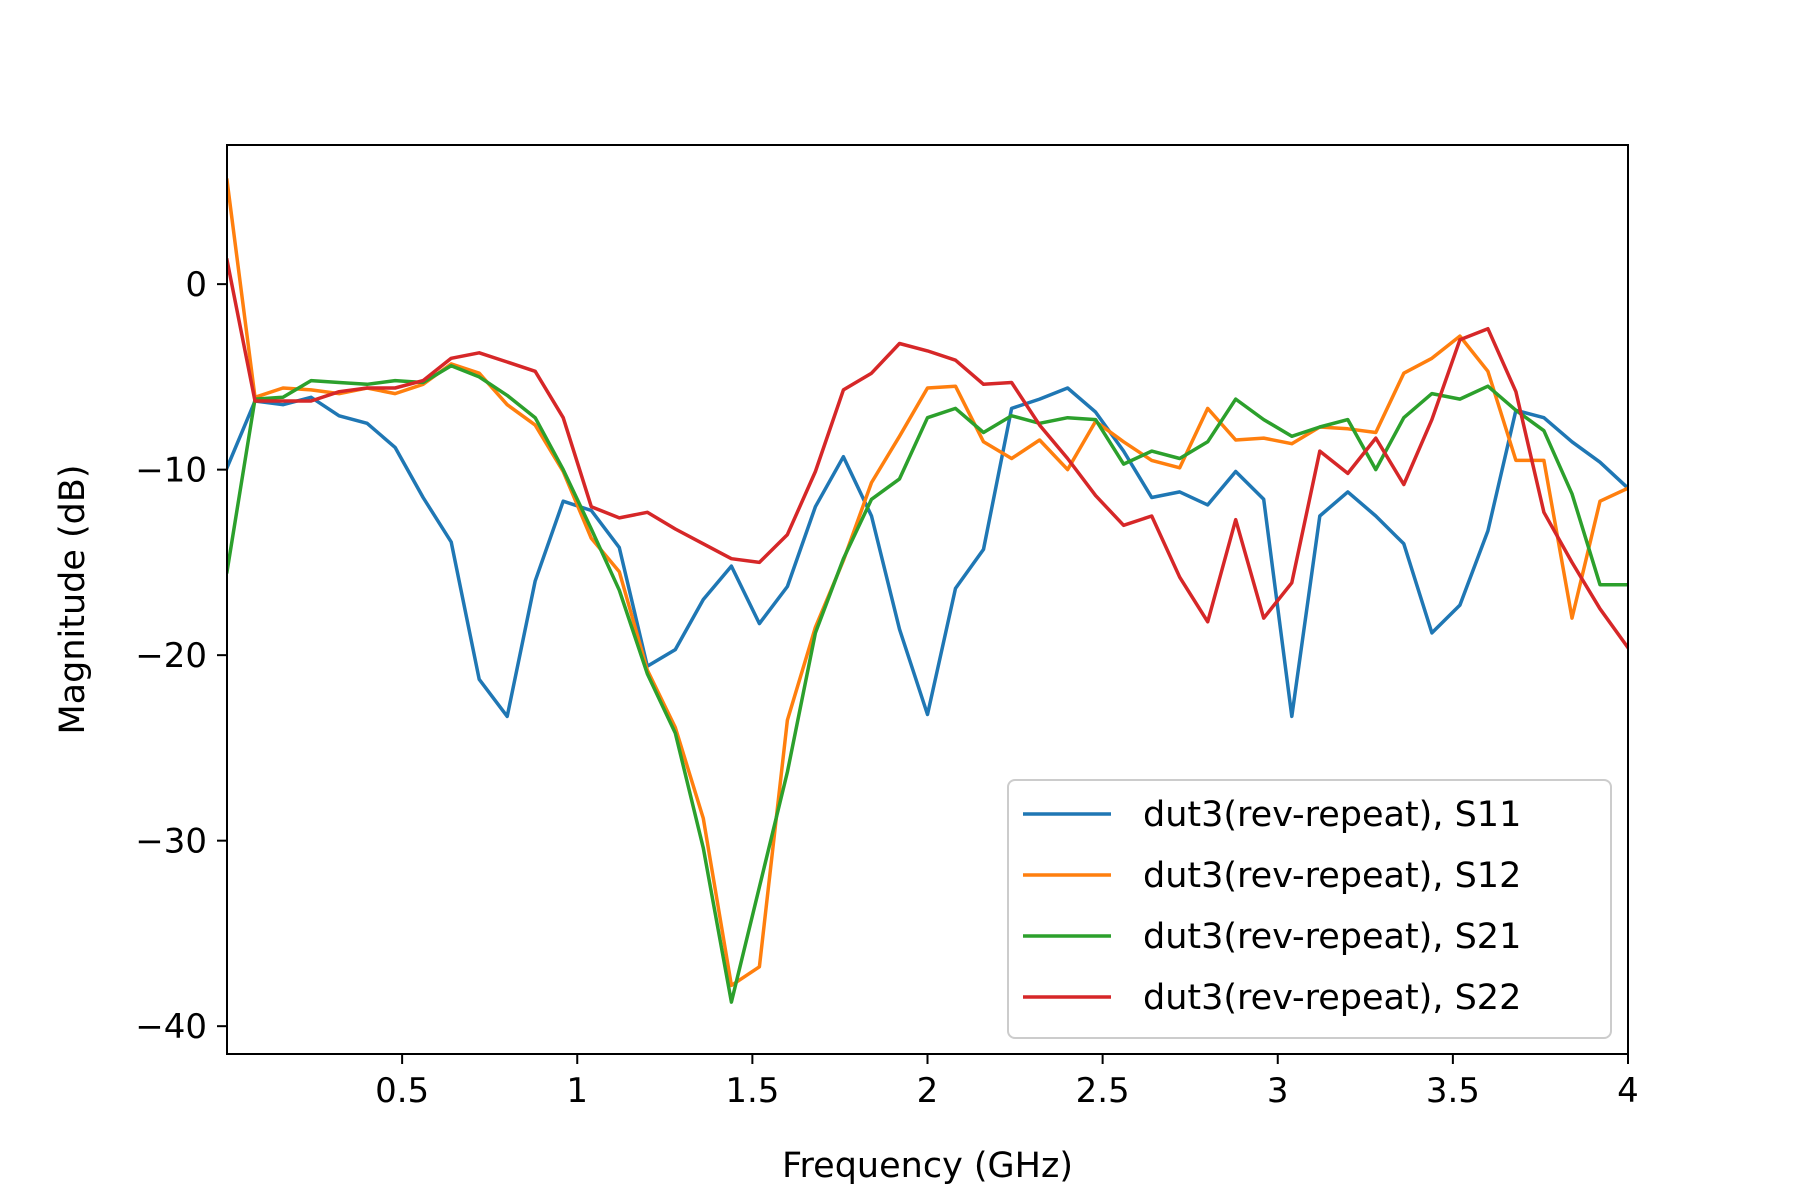 Image resolution: width=1800 pixels, height=1200 pixels. I want to click on x-tick-label: 3.5, so click(1453, 1091).